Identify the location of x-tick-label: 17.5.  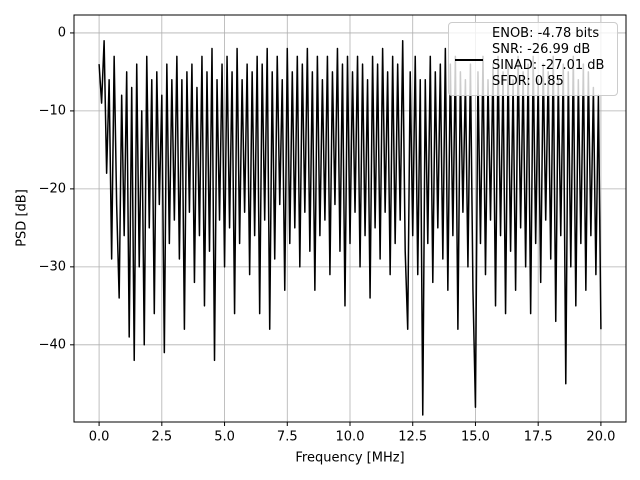
(538, 437).